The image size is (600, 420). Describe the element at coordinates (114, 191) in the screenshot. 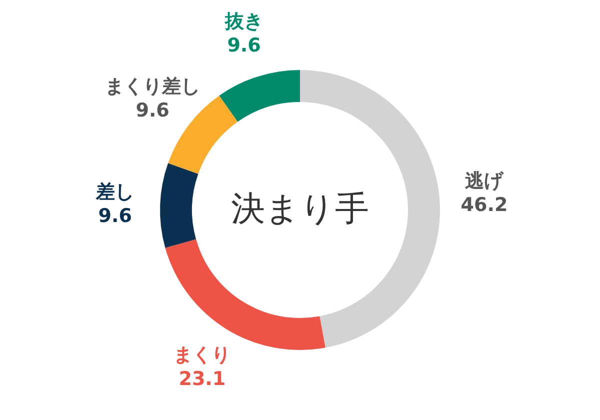

I see `slice-label: 差し` at that location.